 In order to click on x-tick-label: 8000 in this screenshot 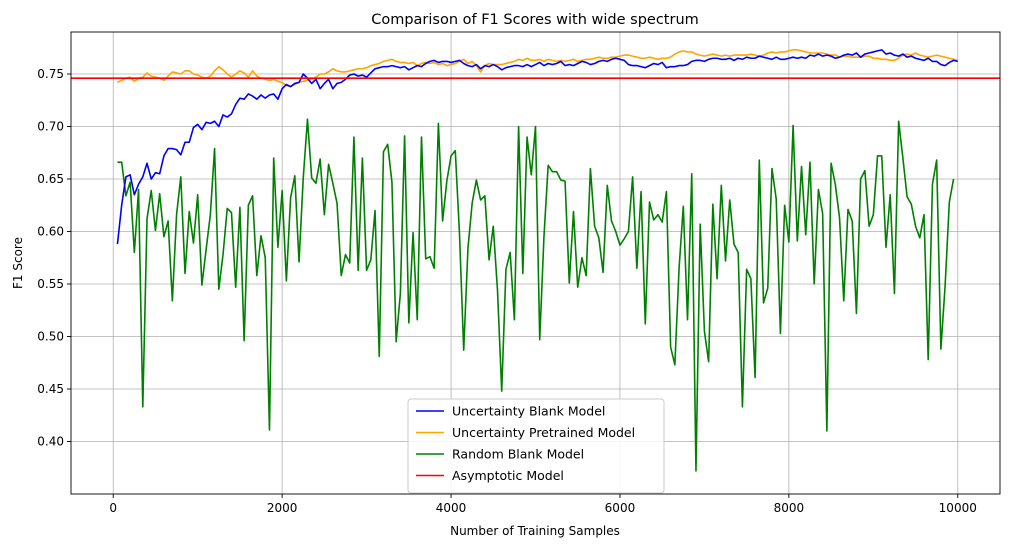, I will do `click(789, 508)`.